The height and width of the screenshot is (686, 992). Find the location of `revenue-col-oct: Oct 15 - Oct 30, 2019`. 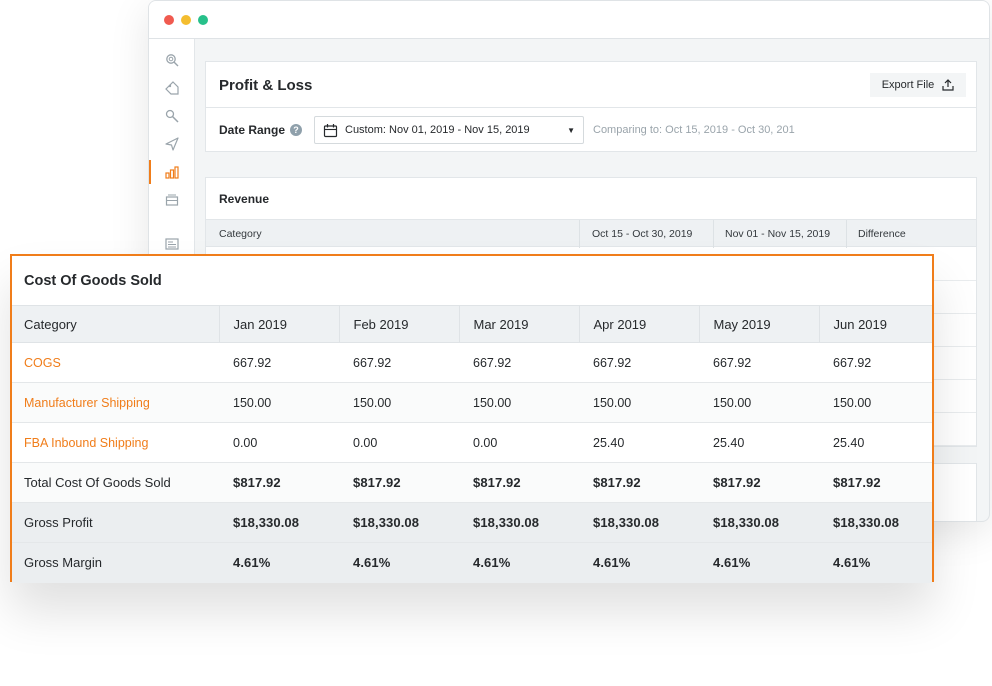

revenue-col-oct: Oct 15 - Oct 30, 2019 is located at coordinates (642, 234).